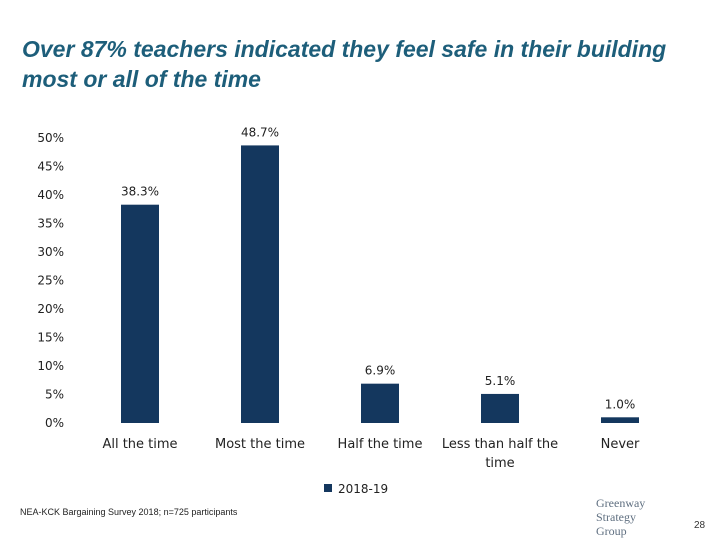 The width and height of the screenshot is (720, 542). Describe the element at coordinates (328, 488) in the screenshot. I see `legend-swatch` at that location.